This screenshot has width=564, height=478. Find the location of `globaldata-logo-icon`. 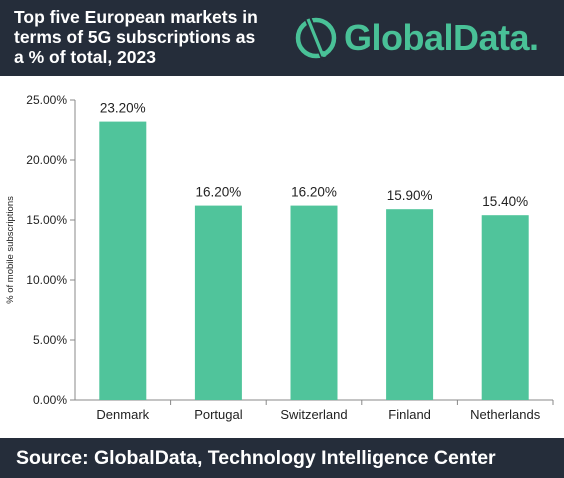

globaldata-logo-icon is located at coordinates (316, 38).